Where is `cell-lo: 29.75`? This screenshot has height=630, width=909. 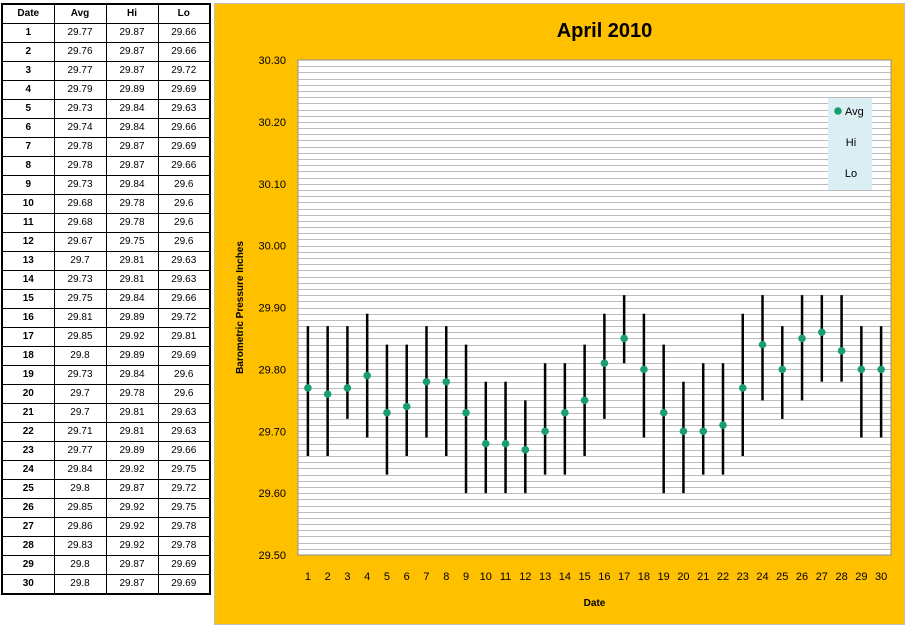
cell-lo: 29.75 is located at coordinates (184, 470).